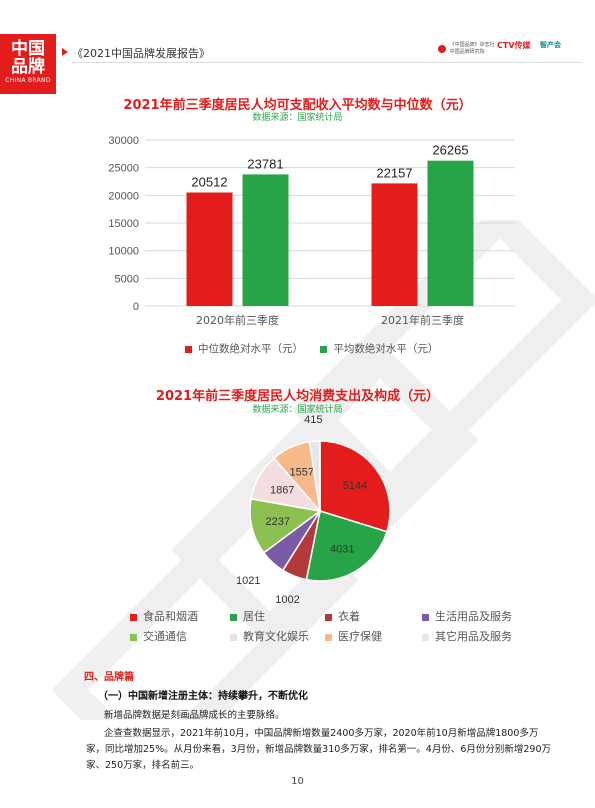 This screenshot has height=808, width=595. What do you see at coordinates (450, 150) in the screenshot?
I see `bar-data-label: 26265` at bounding box center [450, 150].